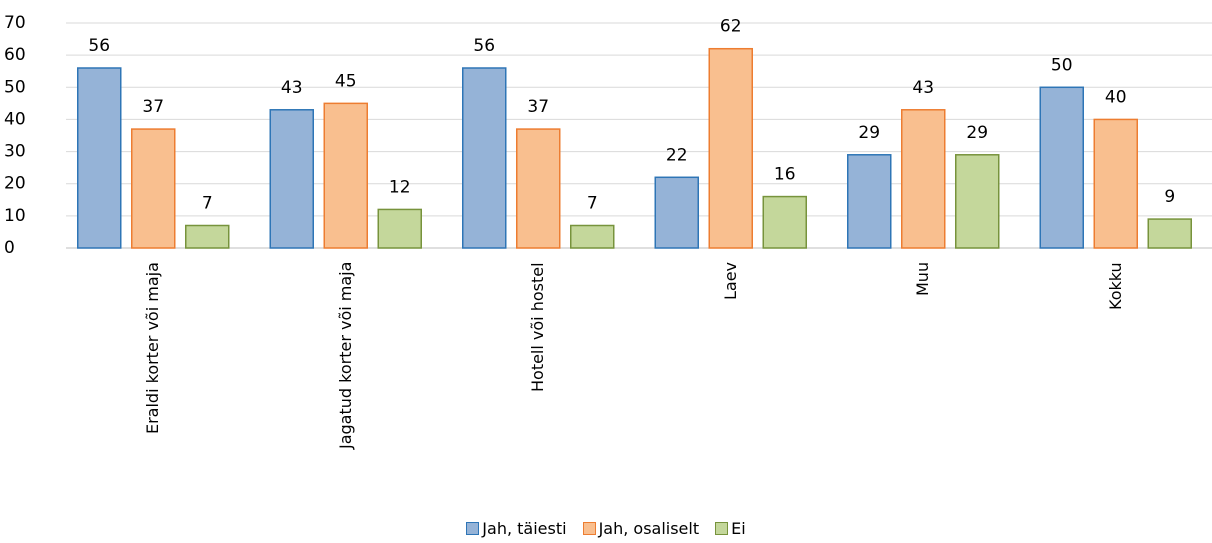 This screenshot has width=1212, height=543. Describe the element at coordinates (15, 55) in the screenshot. I see `y-tick-label: 60` at that location.